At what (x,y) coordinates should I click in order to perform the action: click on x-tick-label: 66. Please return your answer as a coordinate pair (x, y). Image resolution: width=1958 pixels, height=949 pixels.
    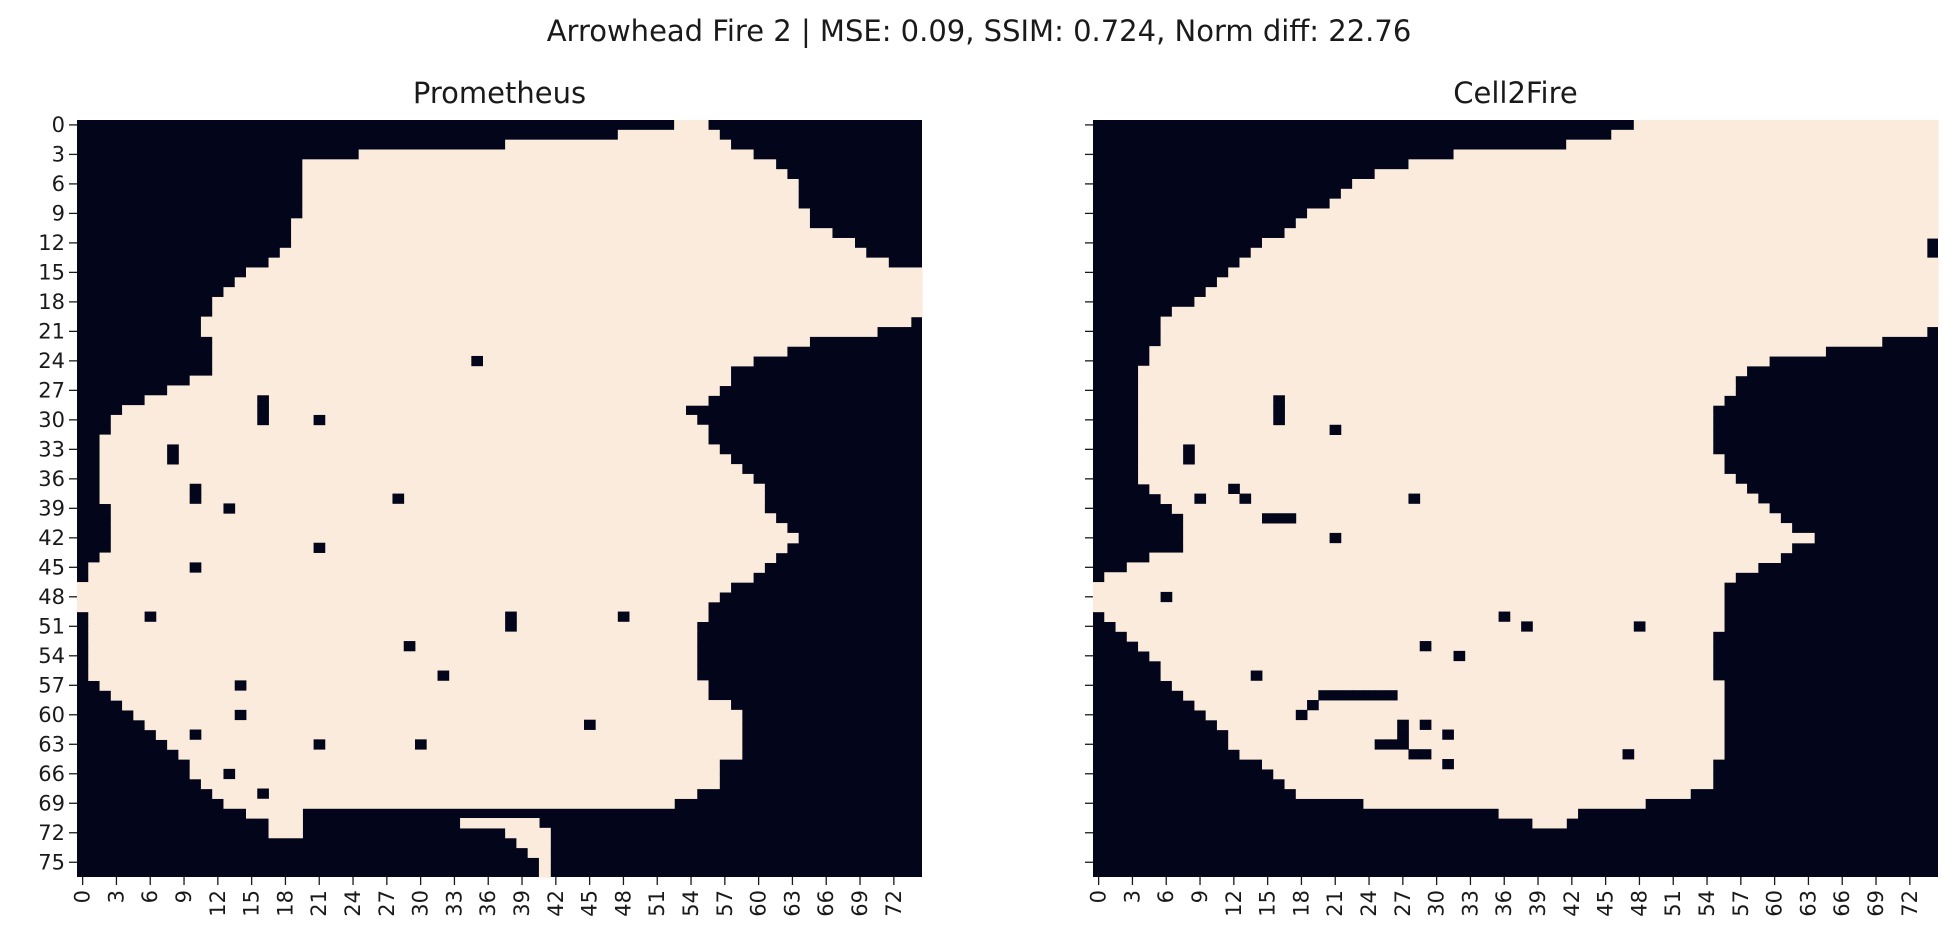
    Looking at the image, I should click on (826, 903).